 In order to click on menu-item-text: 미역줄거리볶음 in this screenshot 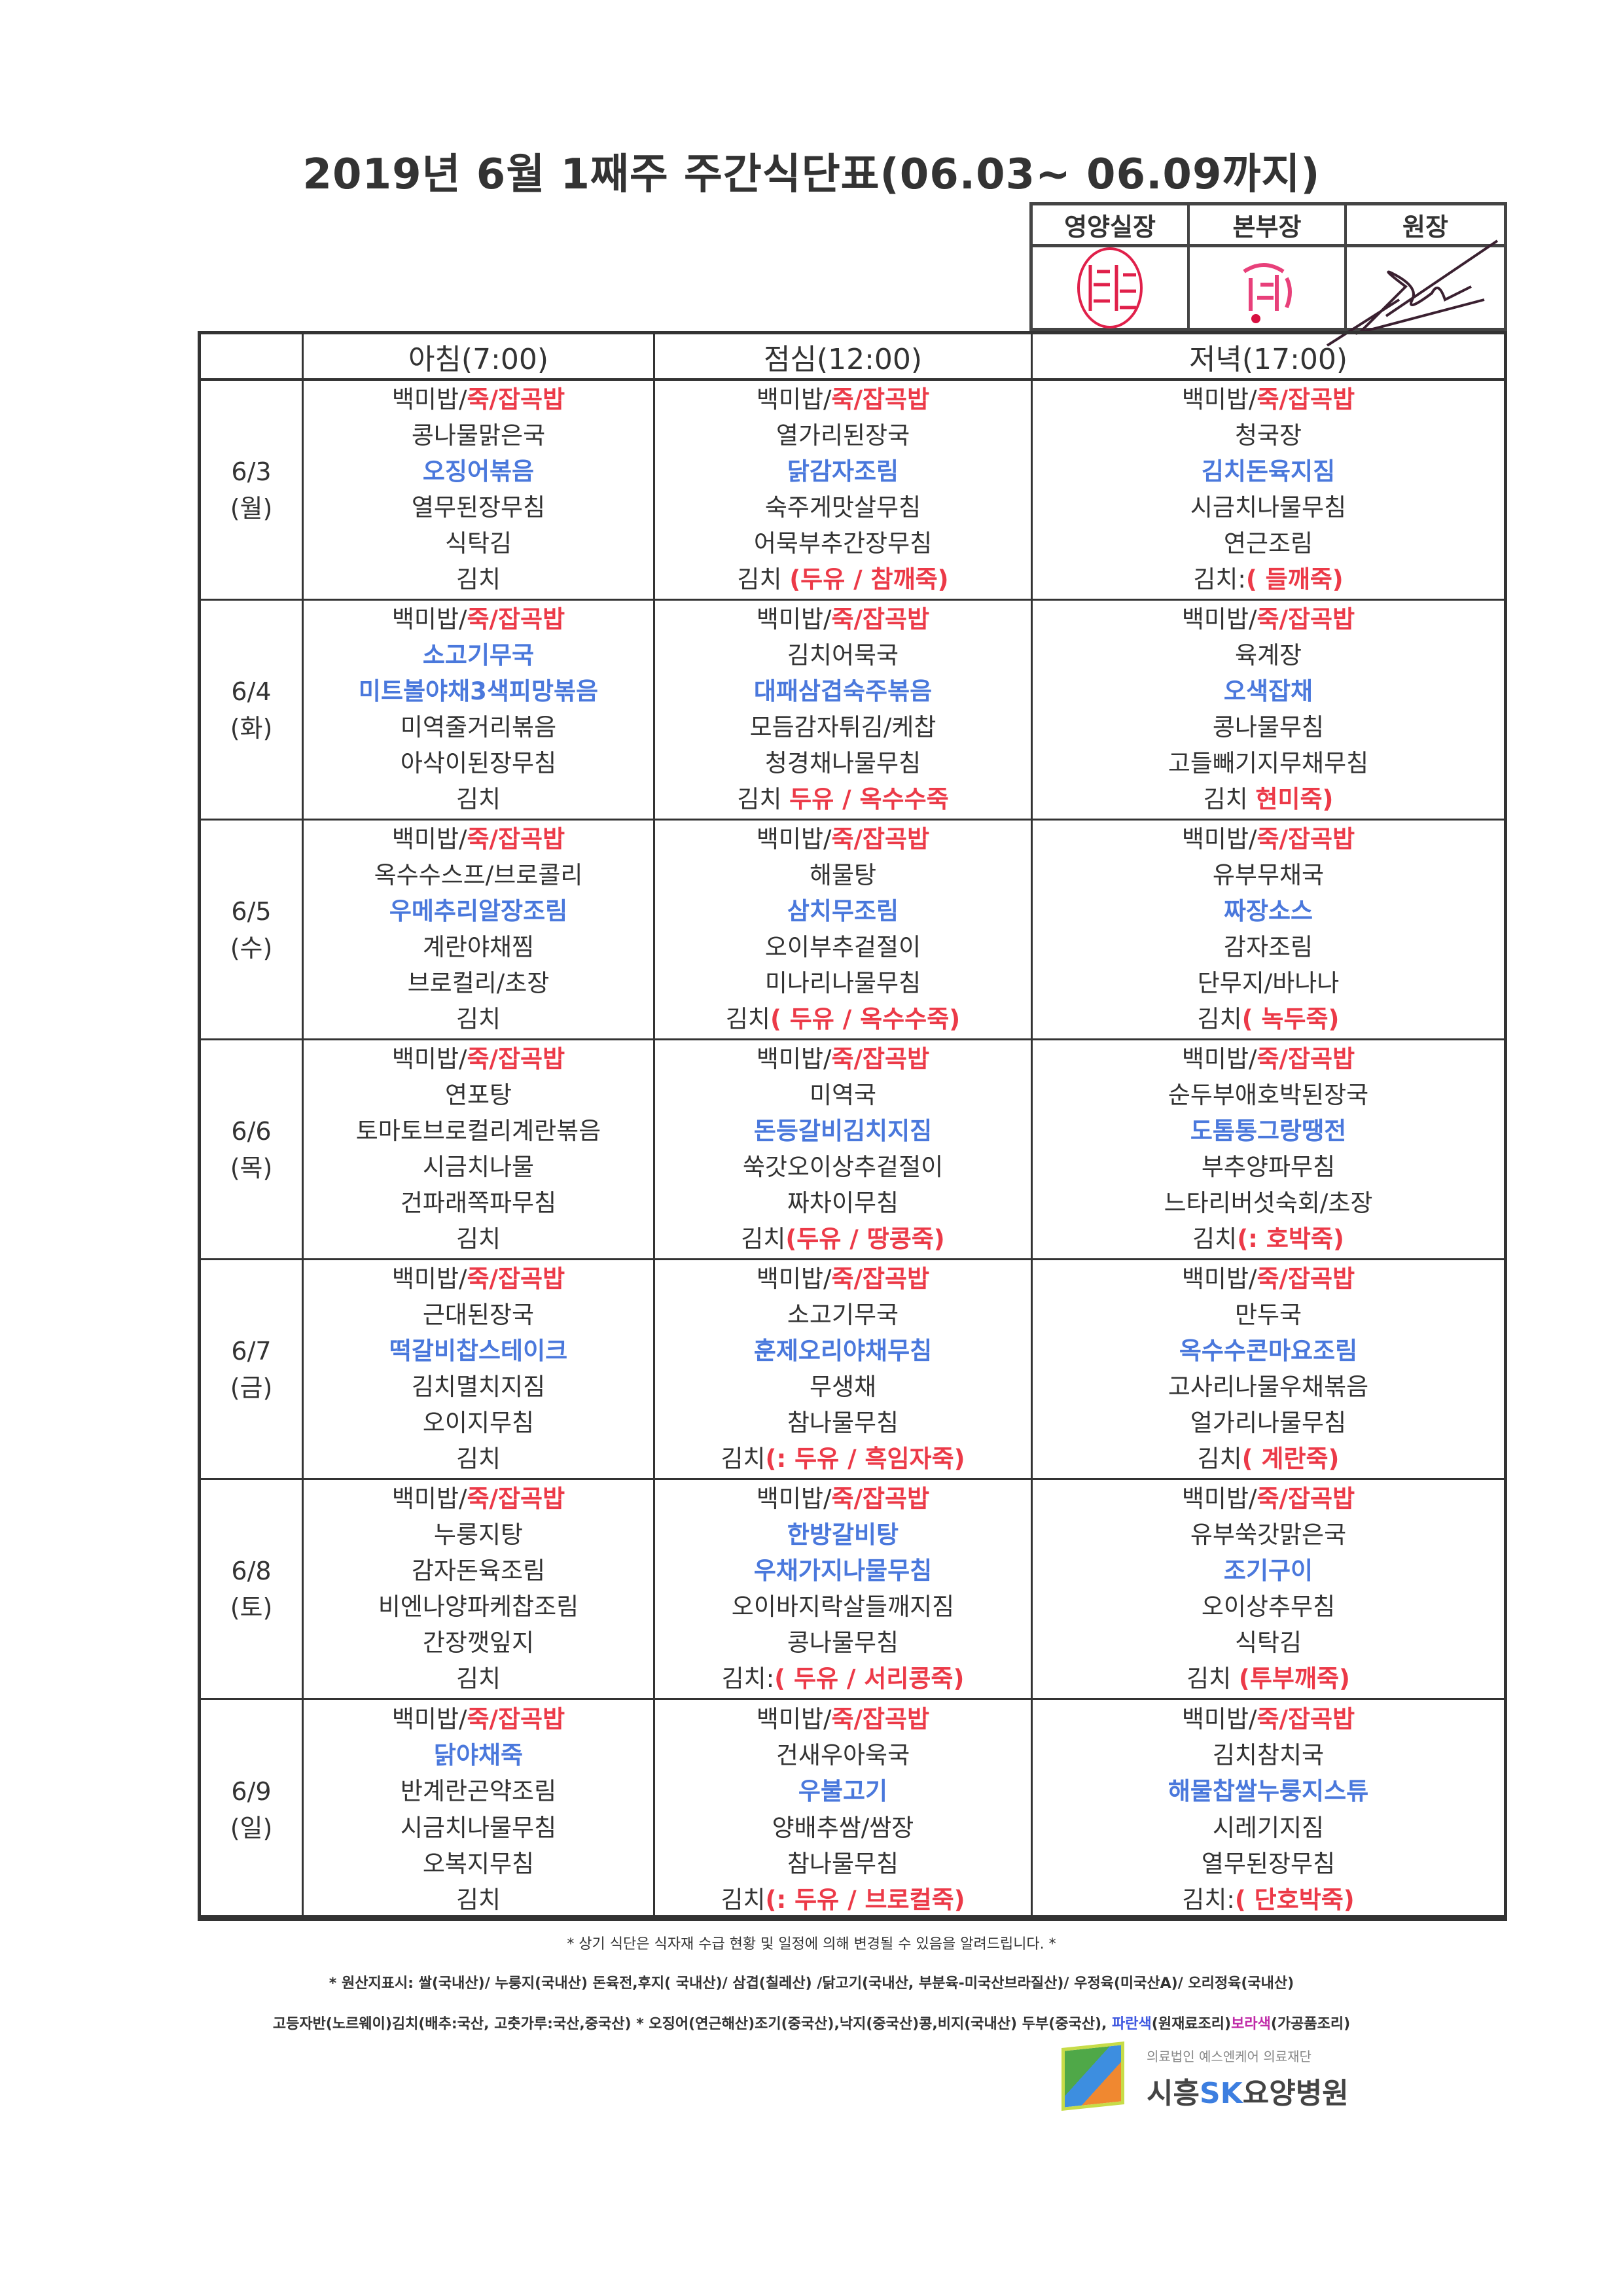, I will do `click(479, 727)`.